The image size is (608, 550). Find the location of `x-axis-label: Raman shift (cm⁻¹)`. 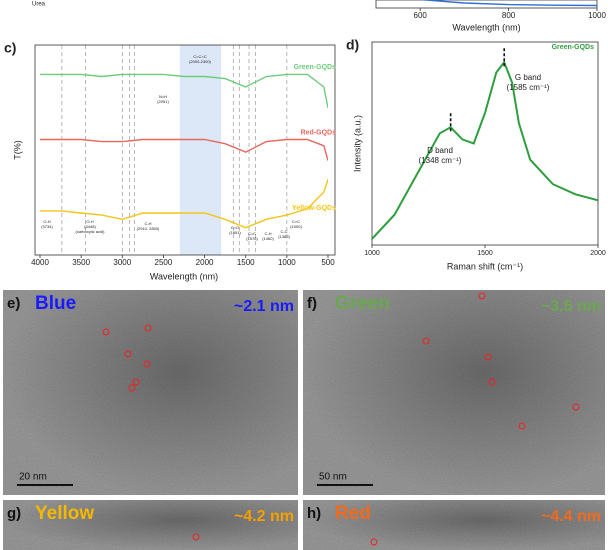

x-axis-label: Raman shift (cm⁻¹) is located at coordinates (485, 266).